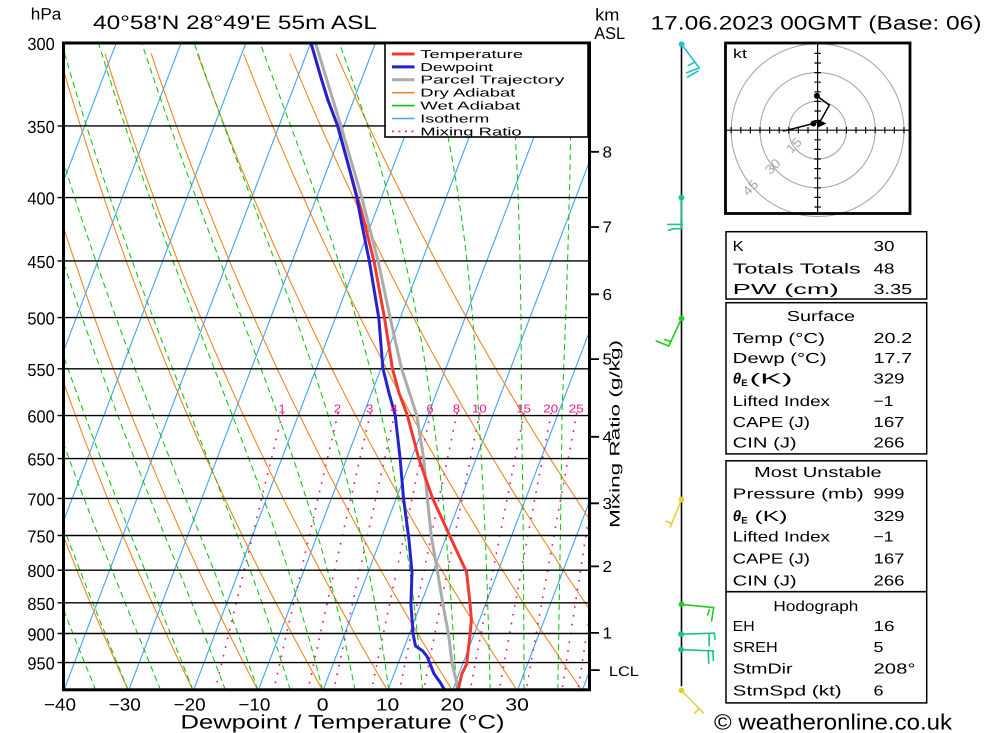 The width and height of the screenshot is (1000, 733). What do you see at coordinates (744, 627) in the screenshot?
I see `svg-text: EH` at bounding box center [744, 627].